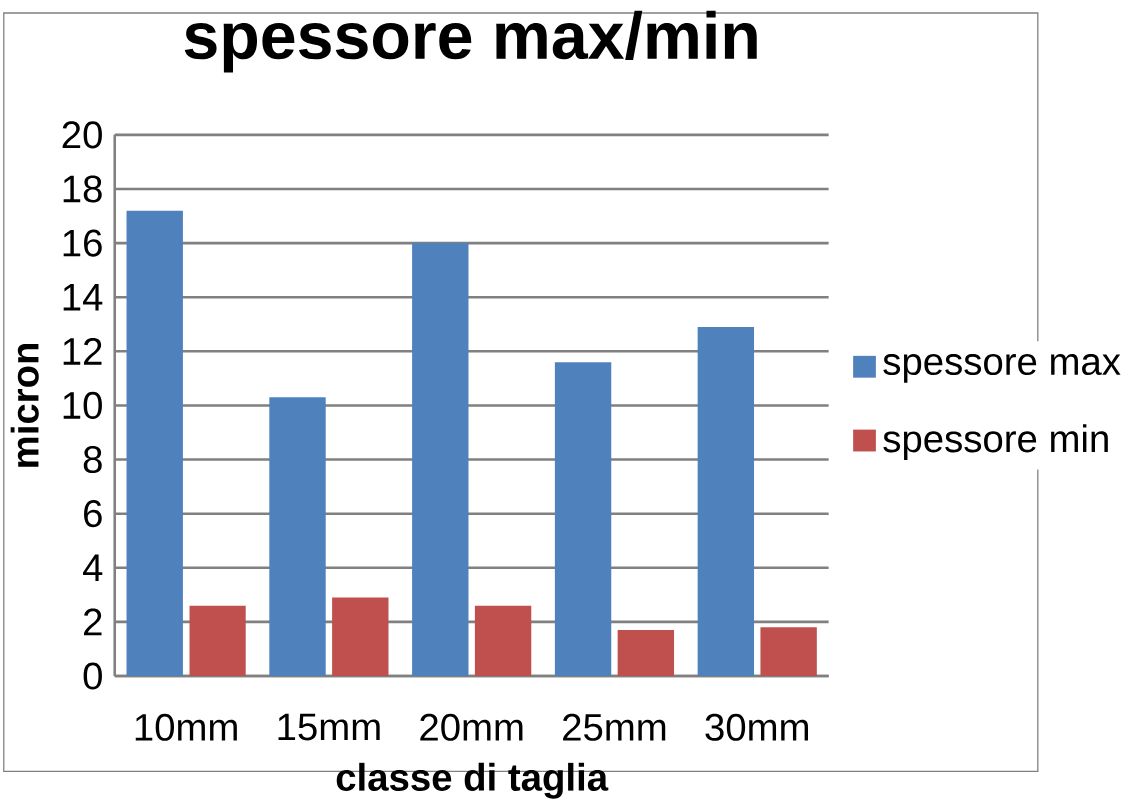 The image size is (1137, 809). What do you see at coordinates (470, 41) in the screenshot?
I see `chart-title: spessore max/min` at bounding box center [470, 41].